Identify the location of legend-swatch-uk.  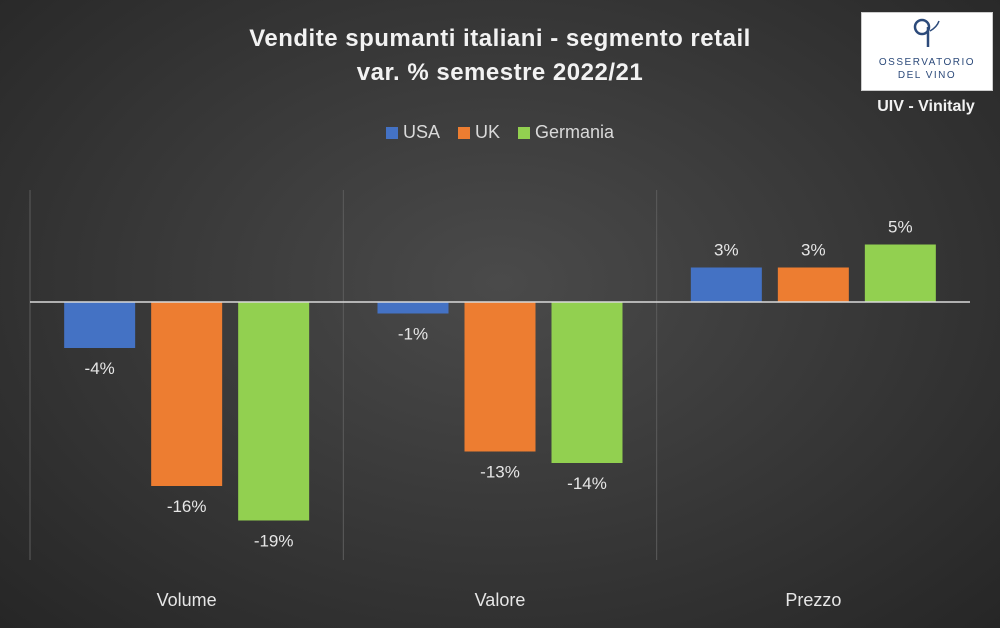
(463, 132).